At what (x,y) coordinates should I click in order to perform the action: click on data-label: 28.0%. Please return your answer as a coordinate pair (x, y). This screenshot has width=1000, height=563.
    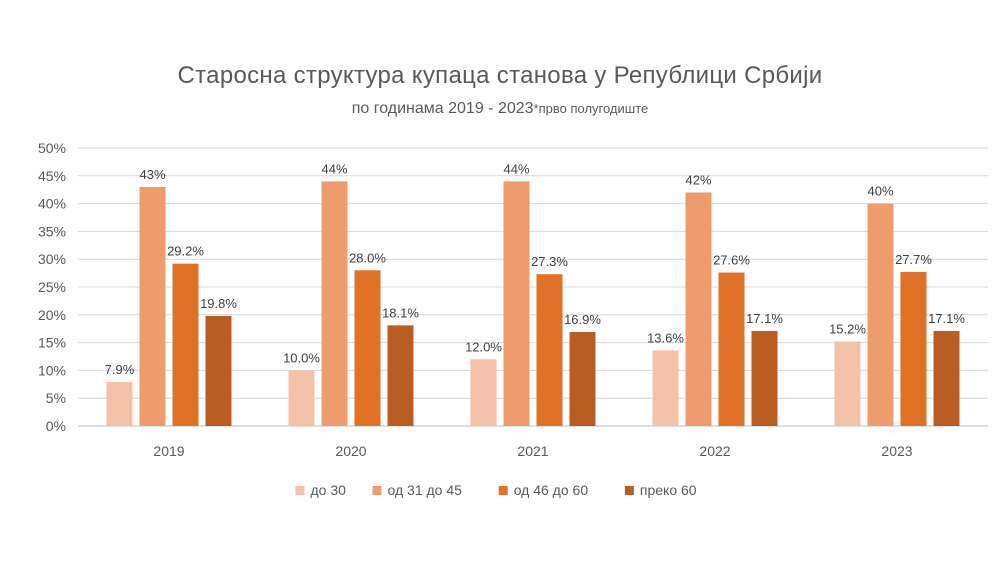
    Looking at the image, I should click on (367, 257).